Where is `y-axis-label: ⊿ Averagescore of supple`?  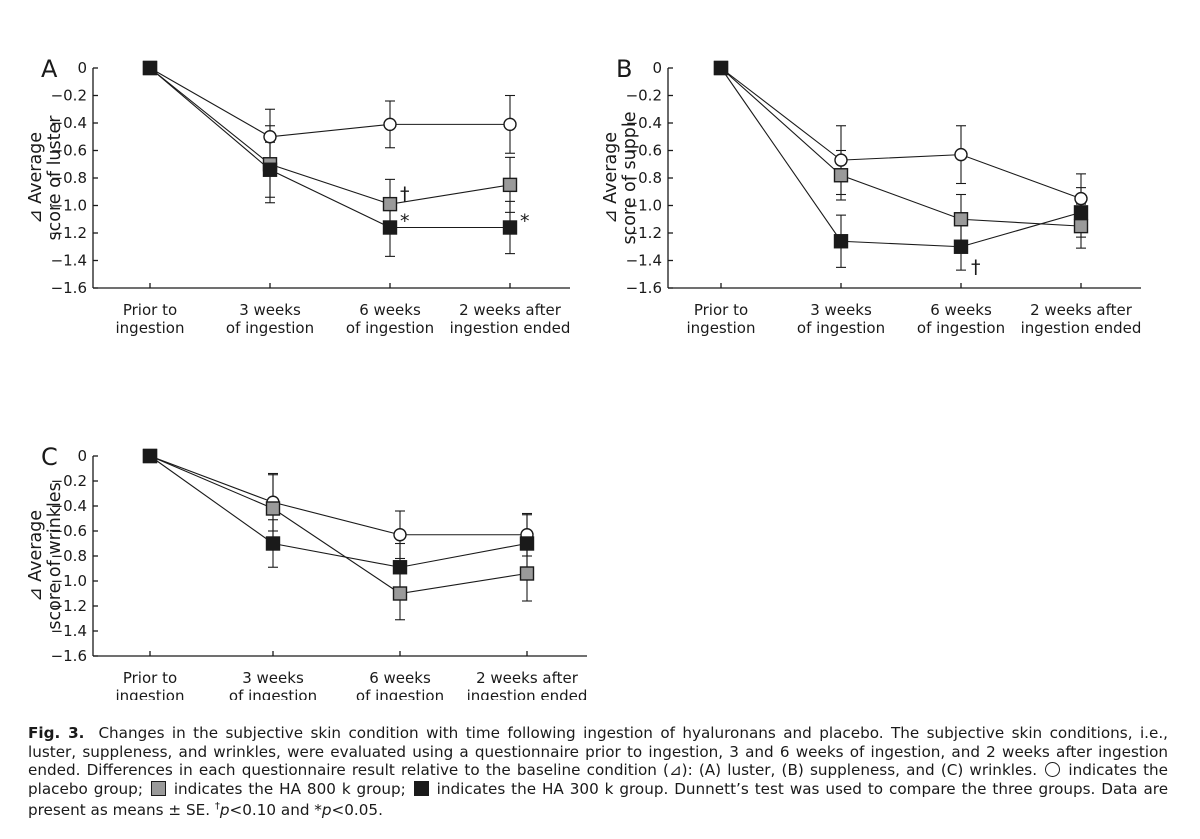
y-axis-label: ⊿ Averagescore of supple is located at coordinates (620, 177).